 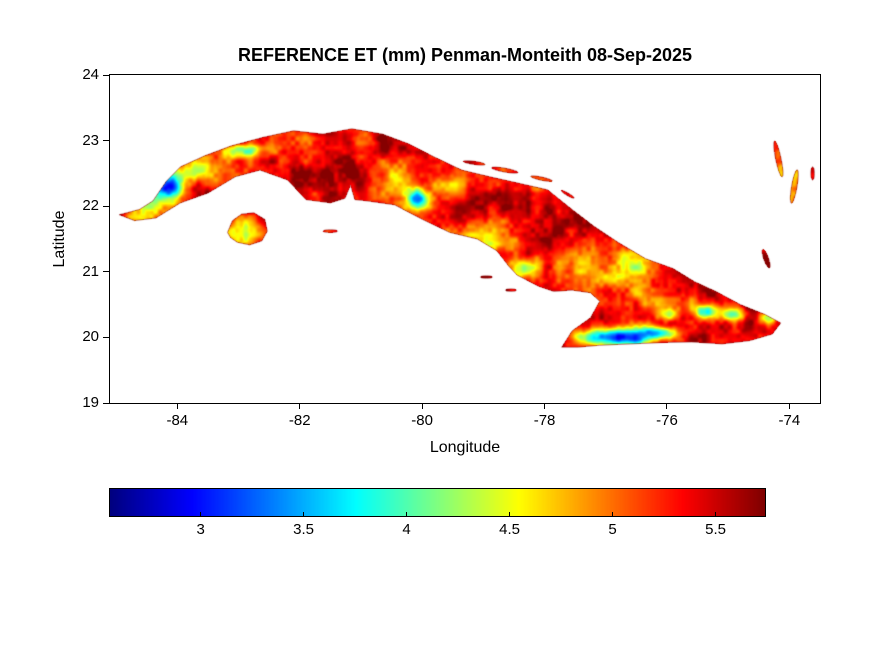 I want to click on y-tick-label: 19, so click(x=90, y=402).